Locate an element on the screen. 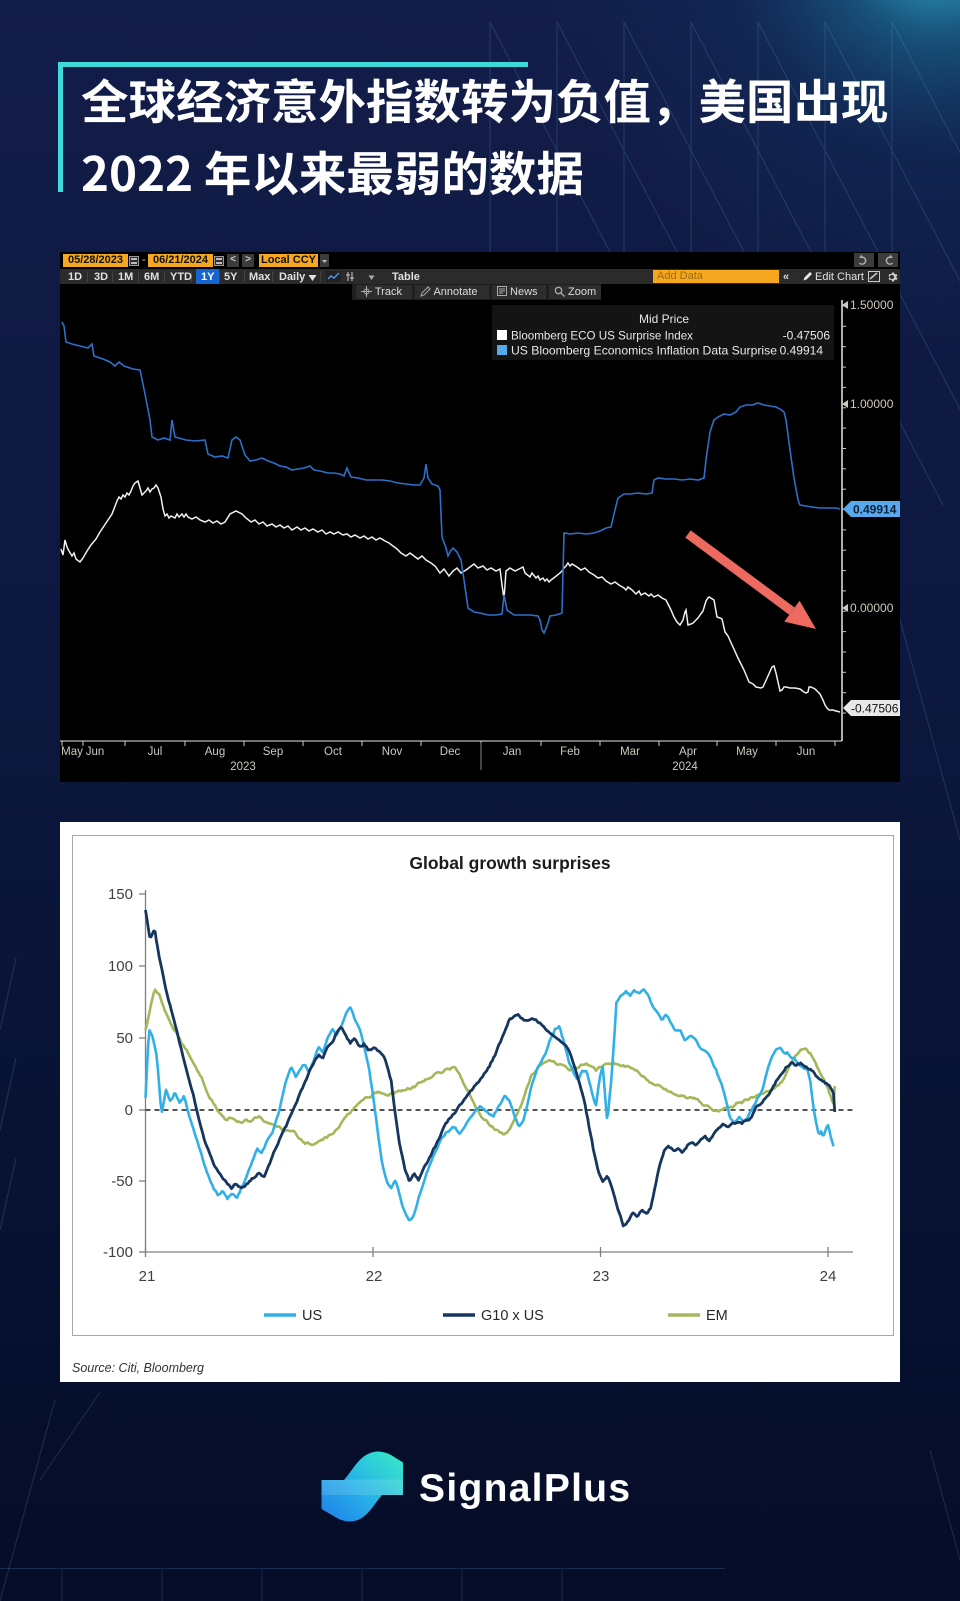 The image size is (960, 1601). svg-text: -100 is located at coordinates (118, 1252).